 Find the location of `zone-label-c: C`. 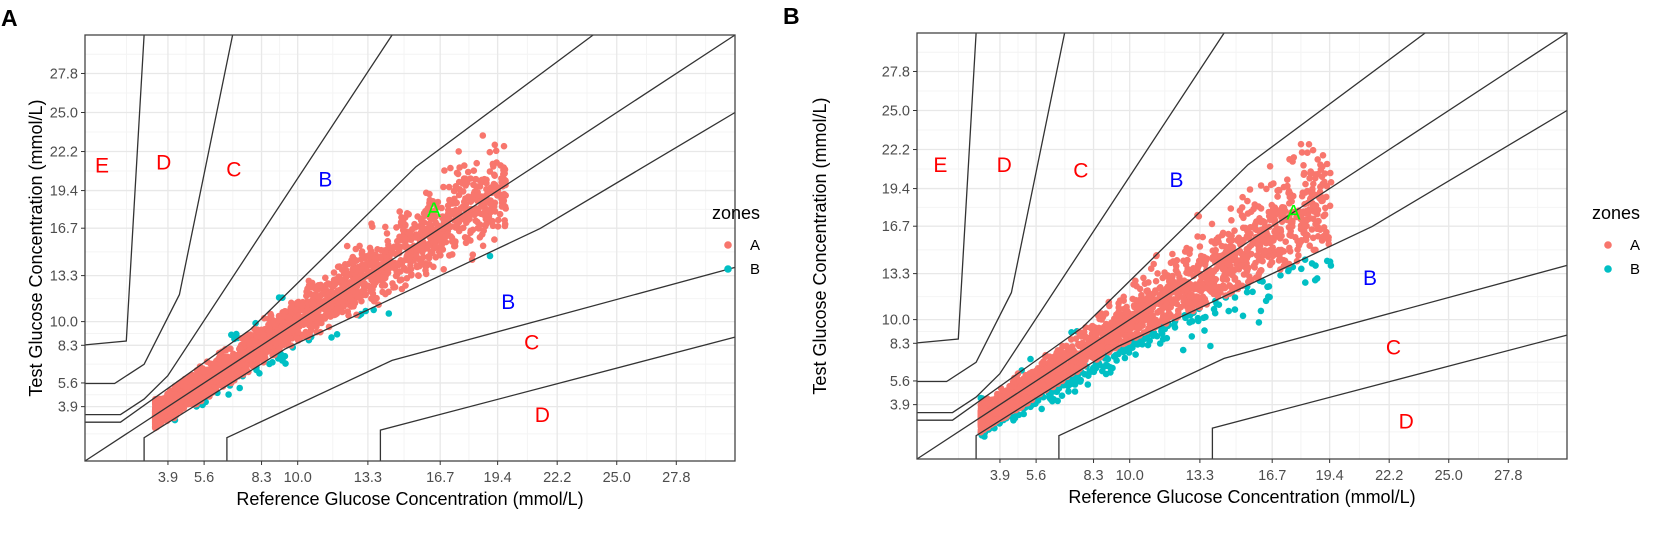

zone-label-c: C is located at coordinates (233, 170).